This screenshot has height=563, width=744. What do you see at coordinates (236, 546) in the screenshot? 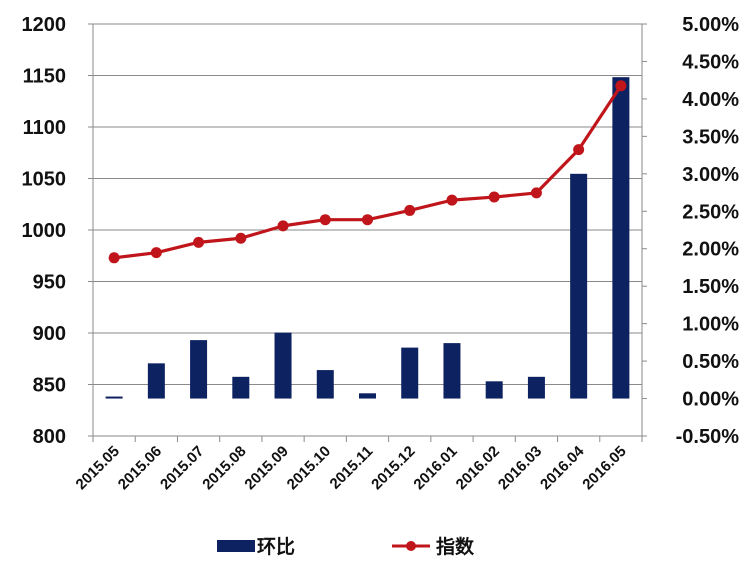
I see `legend-bar-swatch` at bounding box center [236, 546].